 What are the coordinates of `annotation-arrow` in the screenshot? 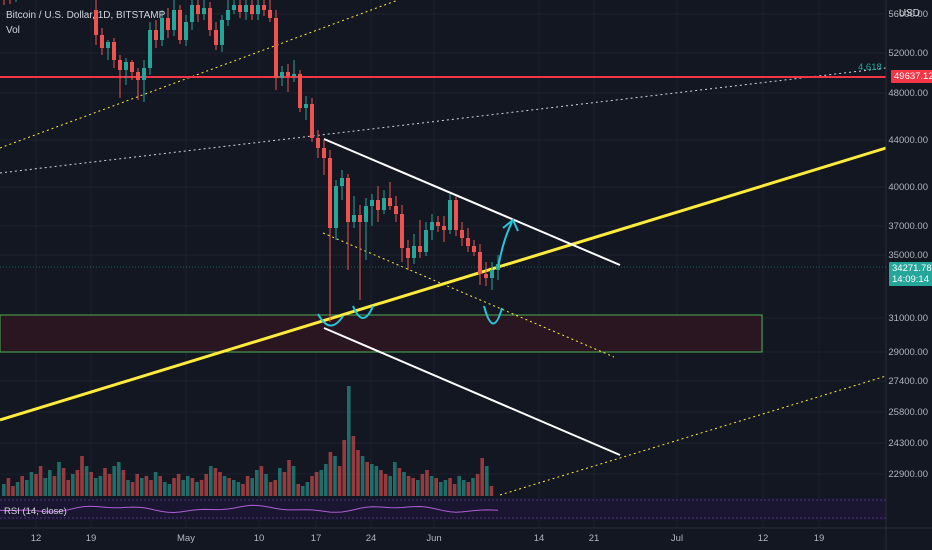 It's located at (505, 245).